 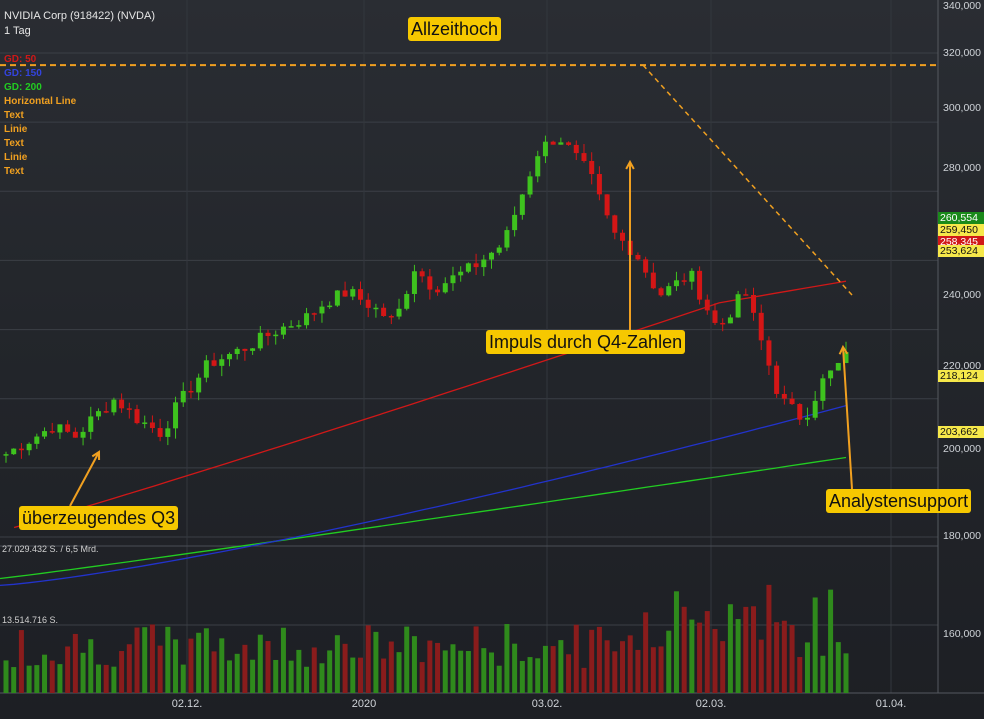 I want to click on q3-arrow-head, so click(x=96, y=455).